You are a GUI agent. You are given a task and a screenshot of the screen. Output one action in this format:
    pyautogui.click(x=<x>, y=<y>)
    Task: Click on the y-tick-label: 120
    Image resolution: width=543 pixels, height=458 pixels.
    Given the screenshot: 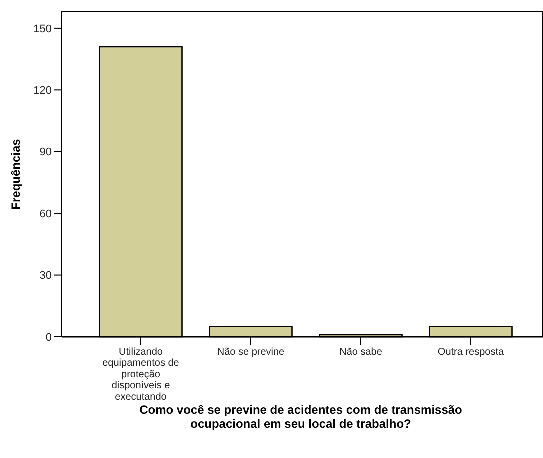 What is the action you would take?
    pyautogui.click(x=43, y=91)
    